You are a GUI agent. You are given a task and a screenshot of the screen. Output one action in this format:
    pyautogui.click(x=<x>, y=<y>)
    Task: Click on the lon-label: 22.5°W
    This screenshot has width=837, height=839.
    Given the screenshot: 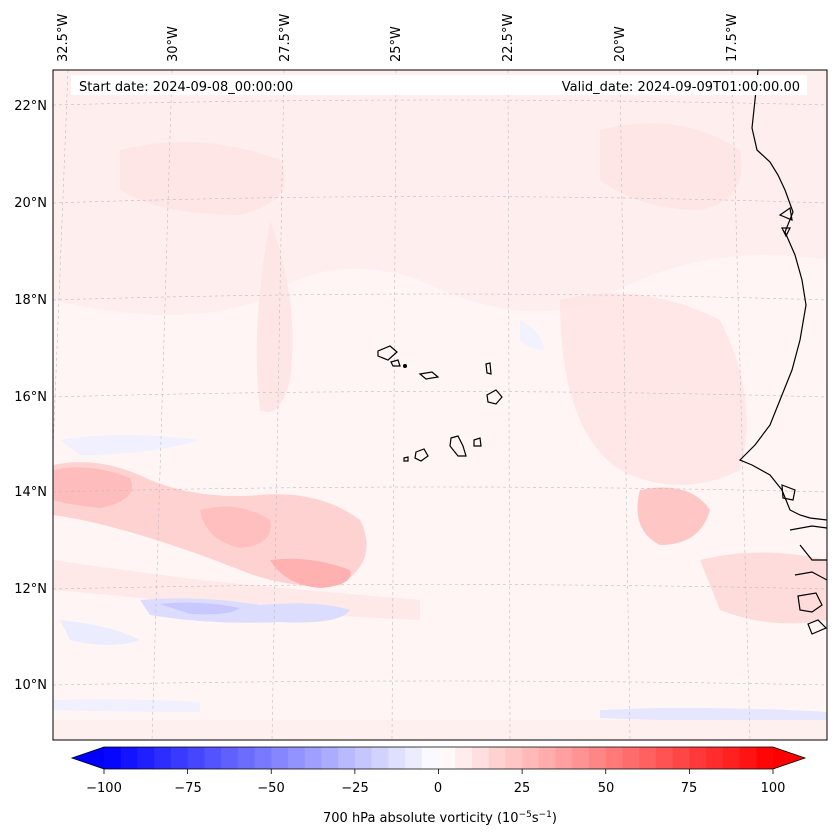 What is the action you would take?
    pyautogui.click(x=508, y=38)
    